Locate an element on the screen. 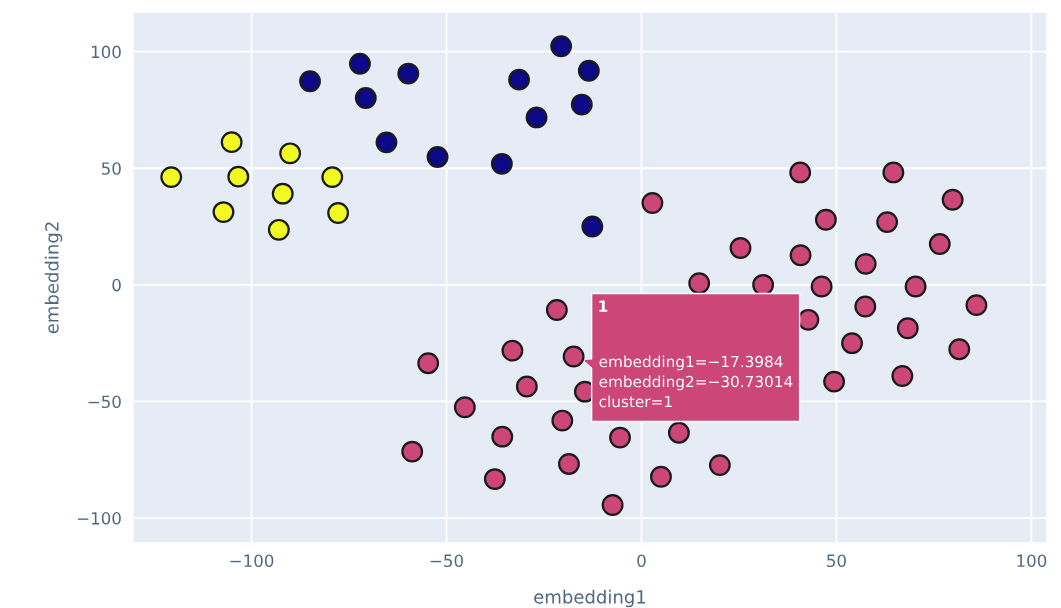 The height and width of the screenshot is (608, 1061). x-tick-label: −50 is located at coordinates (446, 561).